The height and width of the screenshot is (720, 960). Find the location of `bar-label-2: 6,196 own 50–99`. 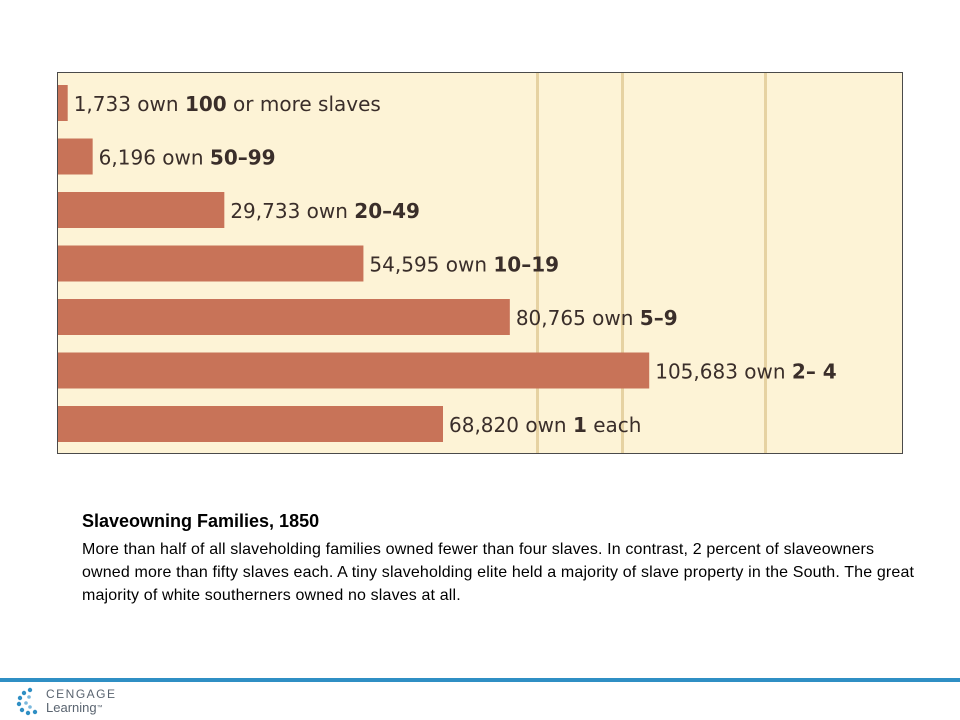

bar-label-2: 6,196 own 50–99 is located at coordinates (187, 158).